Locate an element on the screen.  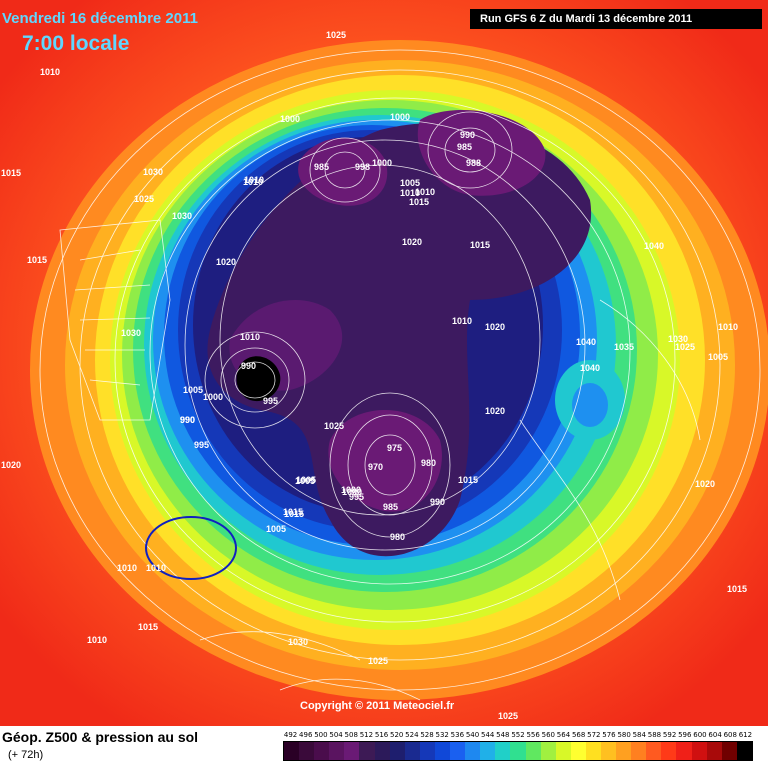
pressure-label: 998 is located at coordinates (362, 167).